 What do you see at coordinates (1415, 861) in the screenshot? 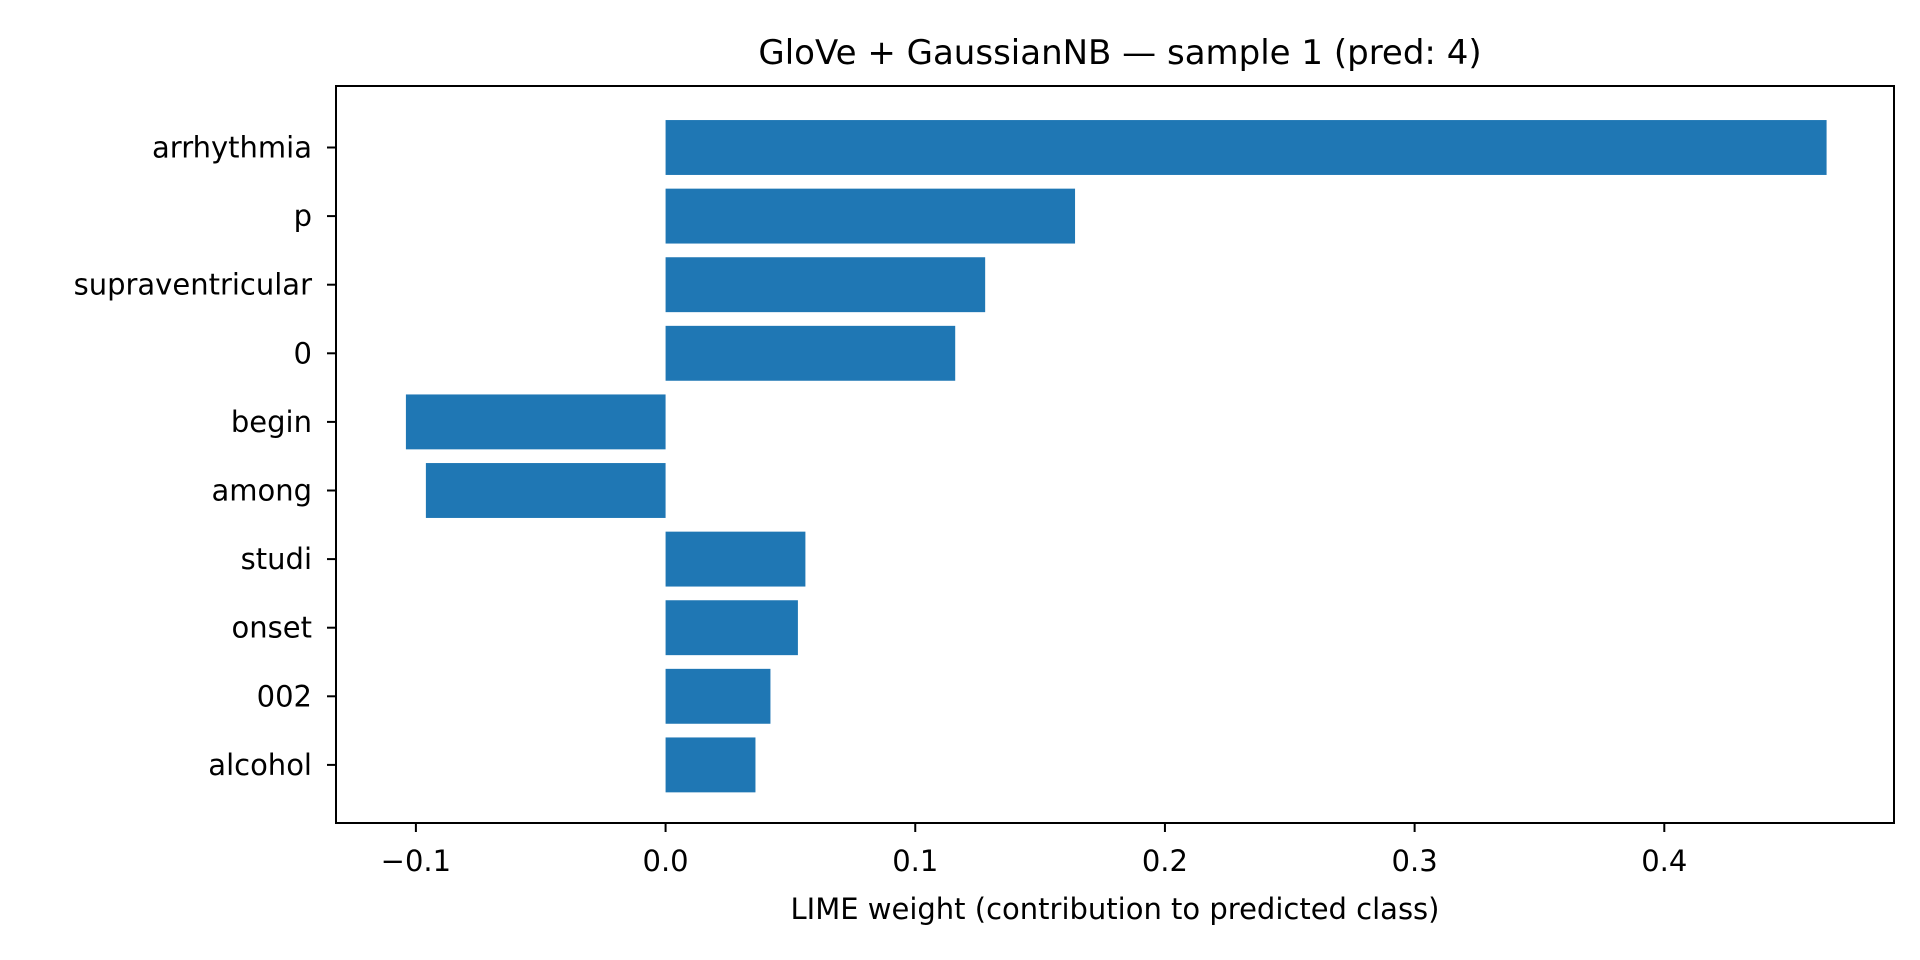
I see `x-tick-label: 0.3` at bounding box center [1415, 861].